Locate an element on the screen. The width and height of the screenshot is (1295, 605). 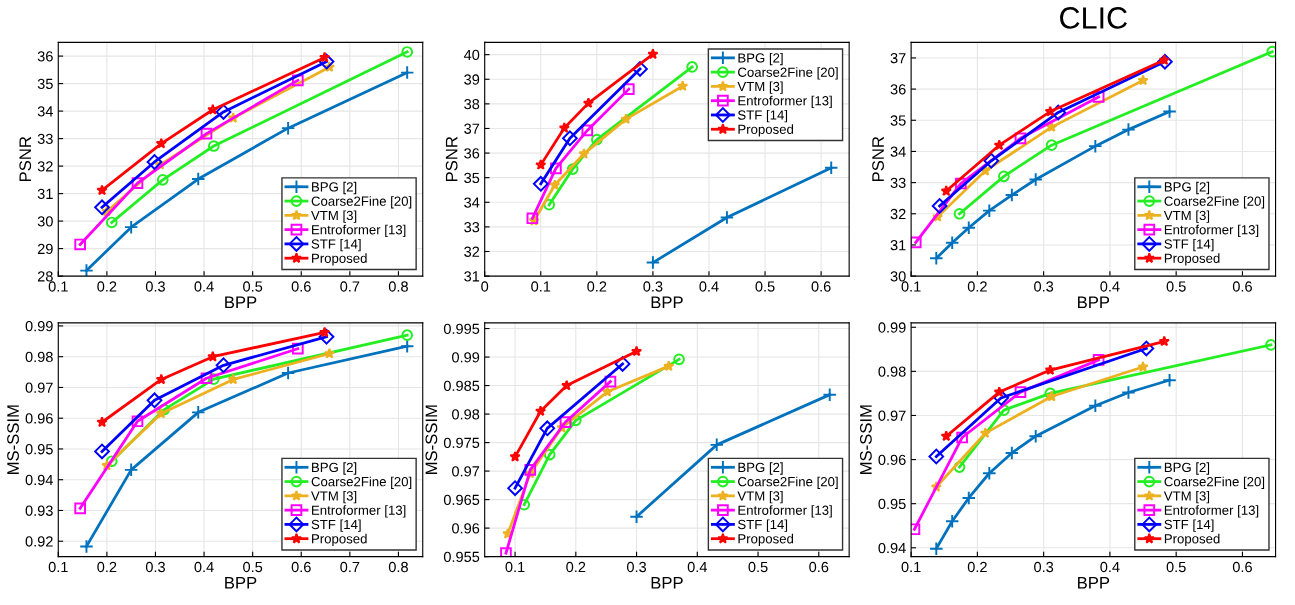
y-tick-label: 30 is located at coordinates (898, 276).